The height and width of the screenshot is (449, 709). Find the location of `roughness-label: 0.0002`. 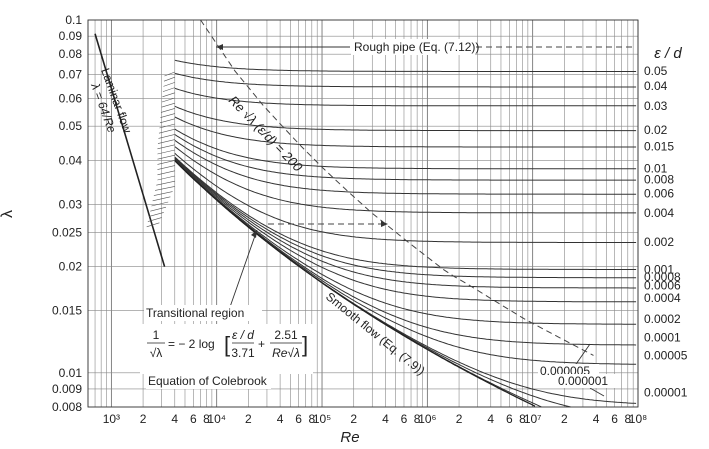

roughness-label: 0.0002 is located at coordinates (662, 319).